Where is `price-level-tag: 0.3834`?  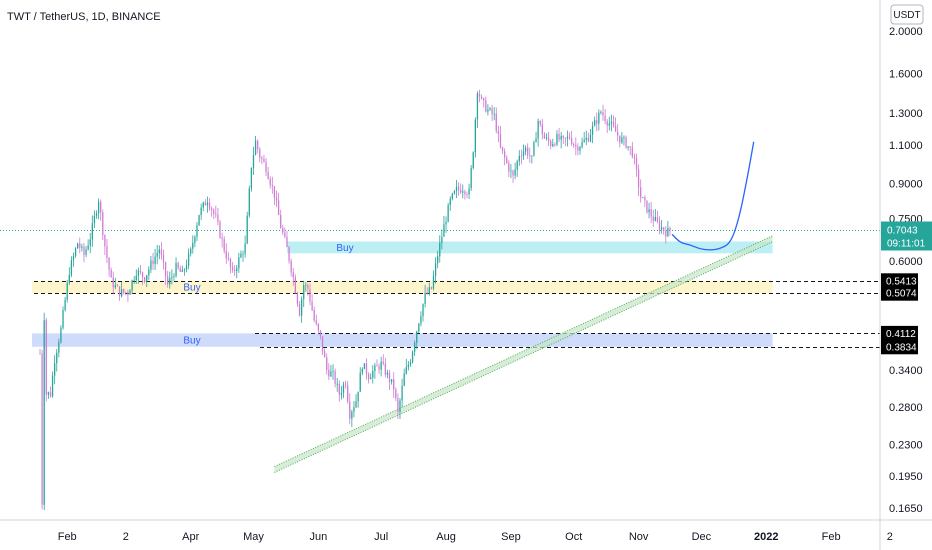 price-level-tag: 0.3834 is located at coordinates (899, 347).